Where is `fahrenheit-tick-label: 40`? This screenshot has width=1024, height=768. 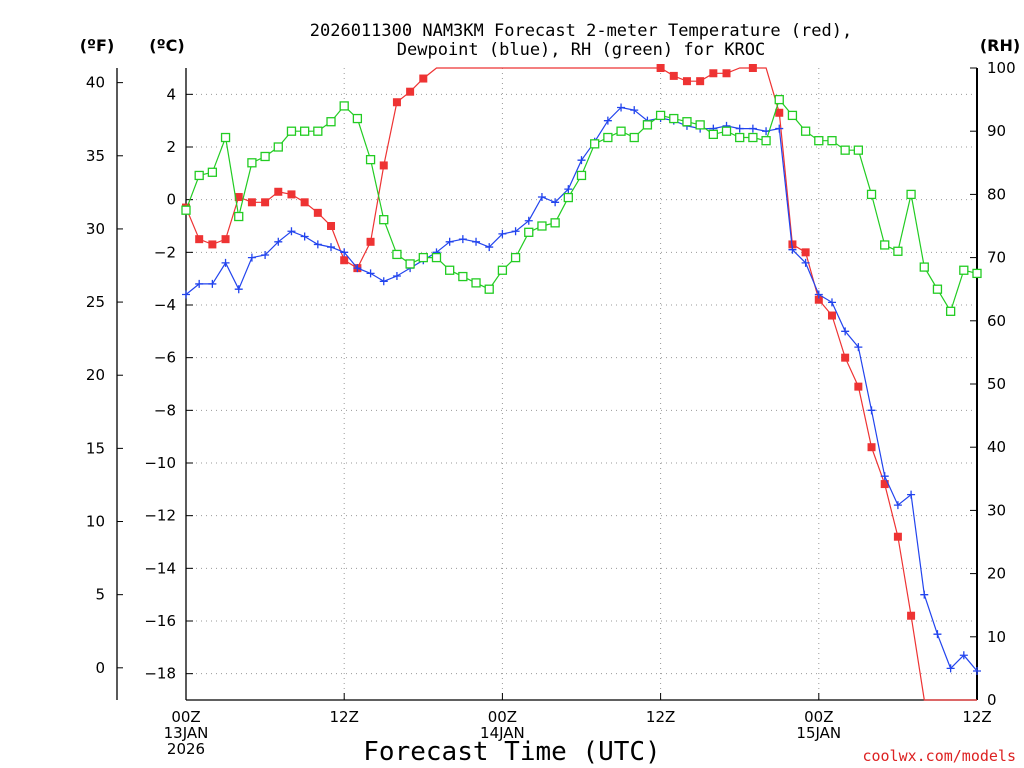 fahrenheit-tick-label: 40 is located at coordinates (95, 83).